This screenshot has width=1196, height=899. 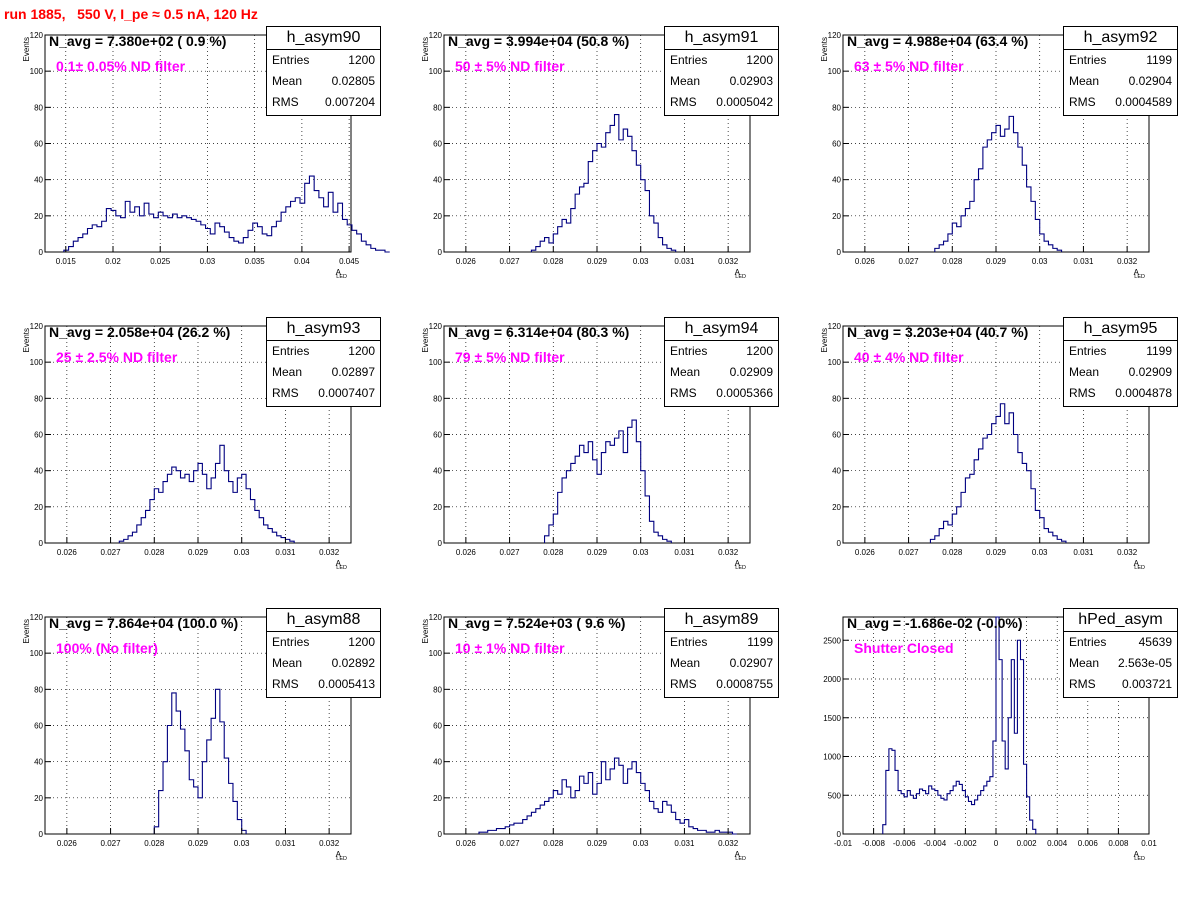 What do you see at coordinates (510, 648) in the screenshot?
I see `filter-label: 10 ± 1% ND filter` at bounding box center [510, 648].